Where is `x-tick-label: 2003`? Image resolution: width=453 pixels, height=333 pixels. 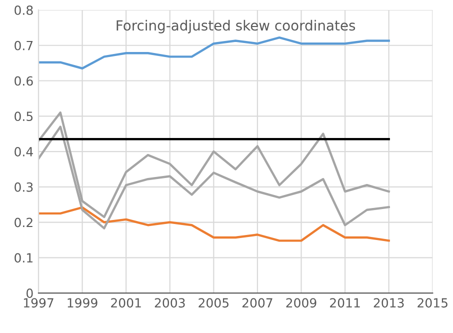 x-tick-label: 2003 is located at coordinates (169, 303).